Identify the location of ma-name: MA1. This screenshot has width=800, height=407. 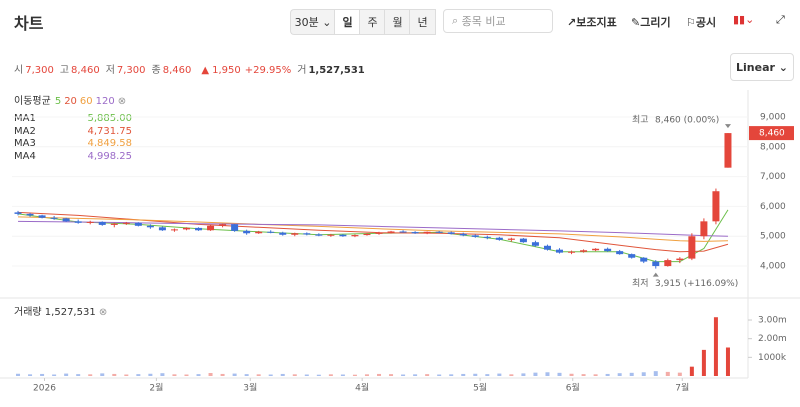
(25, 118).